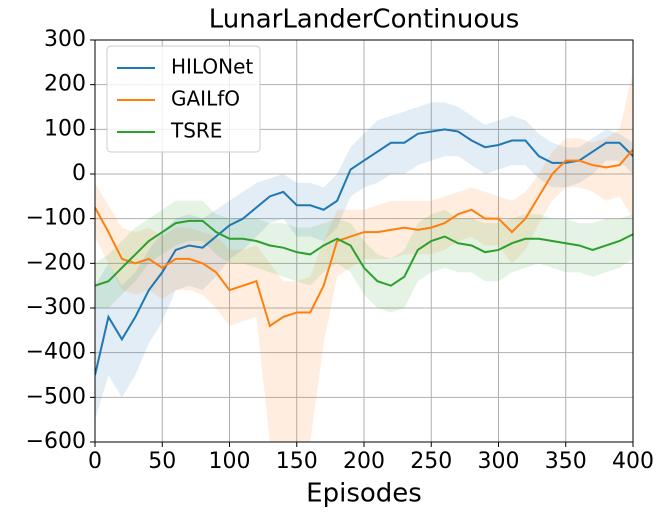  I want to click on line-series, so click(364, 253).